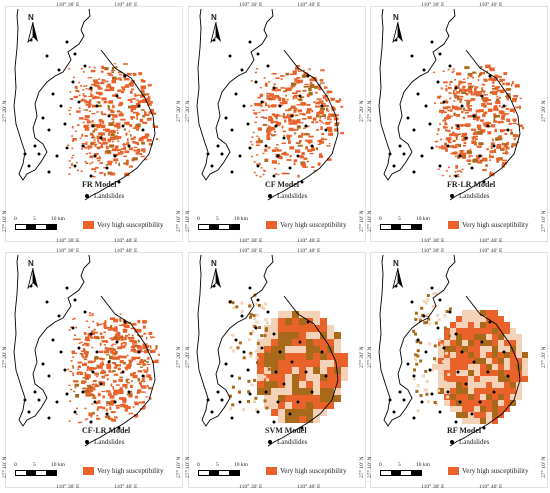 The image size is (550, 493). What do you see at coordinates (123, 471) in the screenshot?
I see `legend-very-high: Very high susceptibility` at bounding box center [123, 471].